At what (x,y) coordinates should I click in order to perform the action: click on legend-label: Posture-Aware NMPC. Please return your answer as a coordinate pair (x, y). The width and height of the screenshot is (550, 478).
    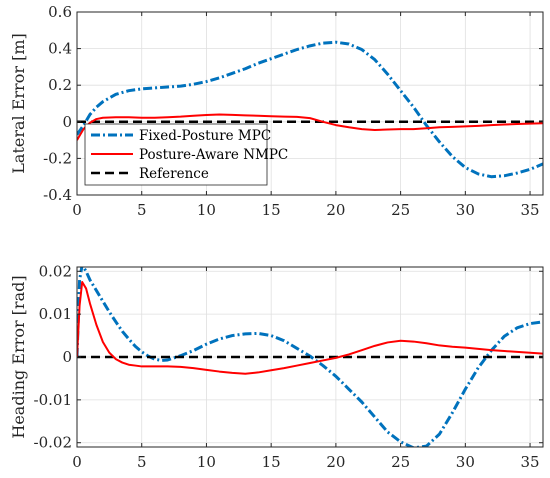
    Looking at the image, I should click on (213, 155).